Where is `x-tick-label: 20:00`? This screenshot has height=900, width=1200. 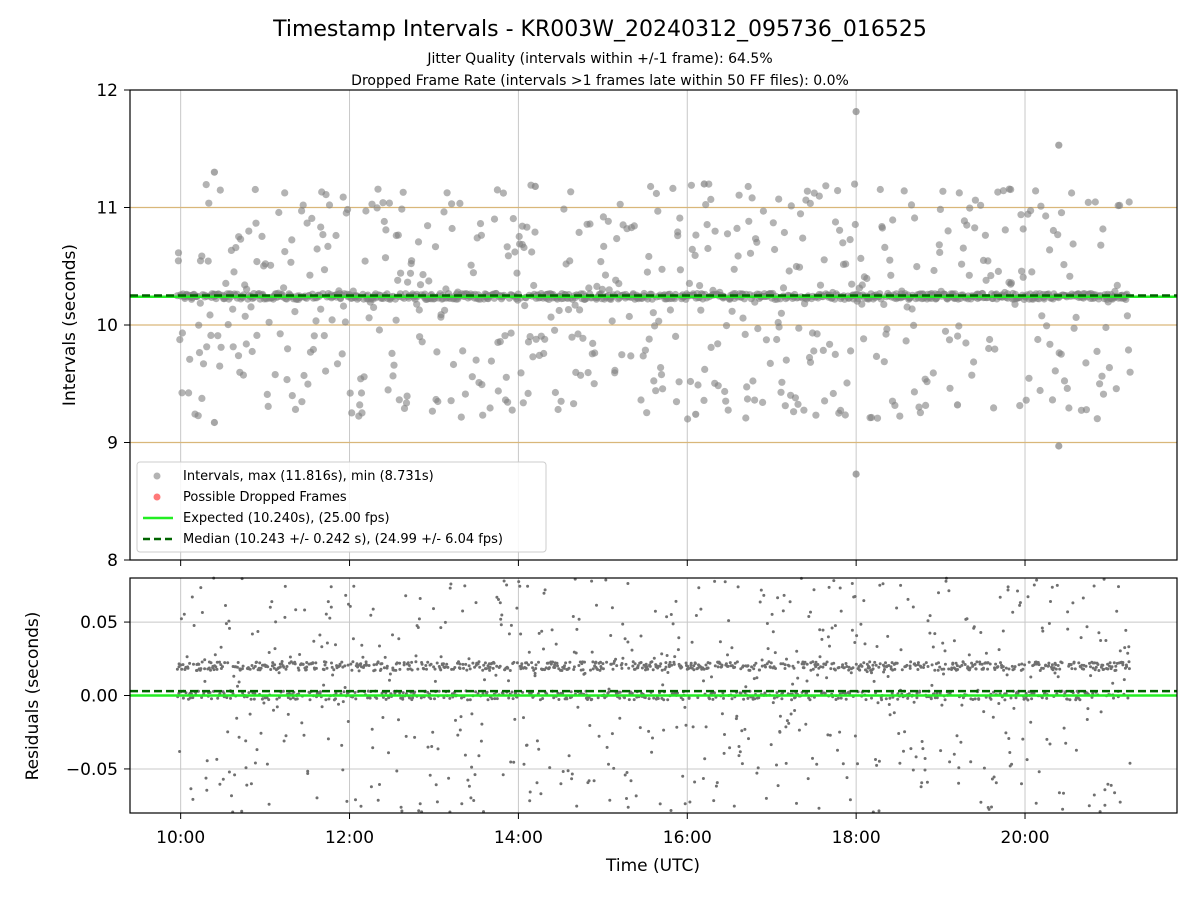 x-tick-label: 20:00 is located at coordinates (1025, 838).